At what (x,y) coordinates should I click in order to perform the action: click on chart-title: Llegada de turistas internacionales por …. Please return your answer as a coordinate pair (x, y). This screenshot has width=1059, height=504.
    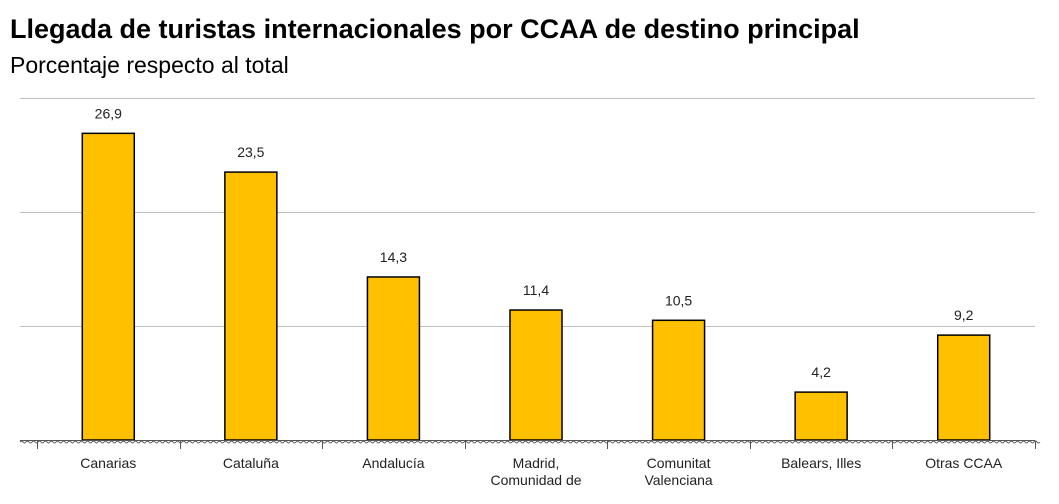
    Looking at the image, I should click on (435, 29).